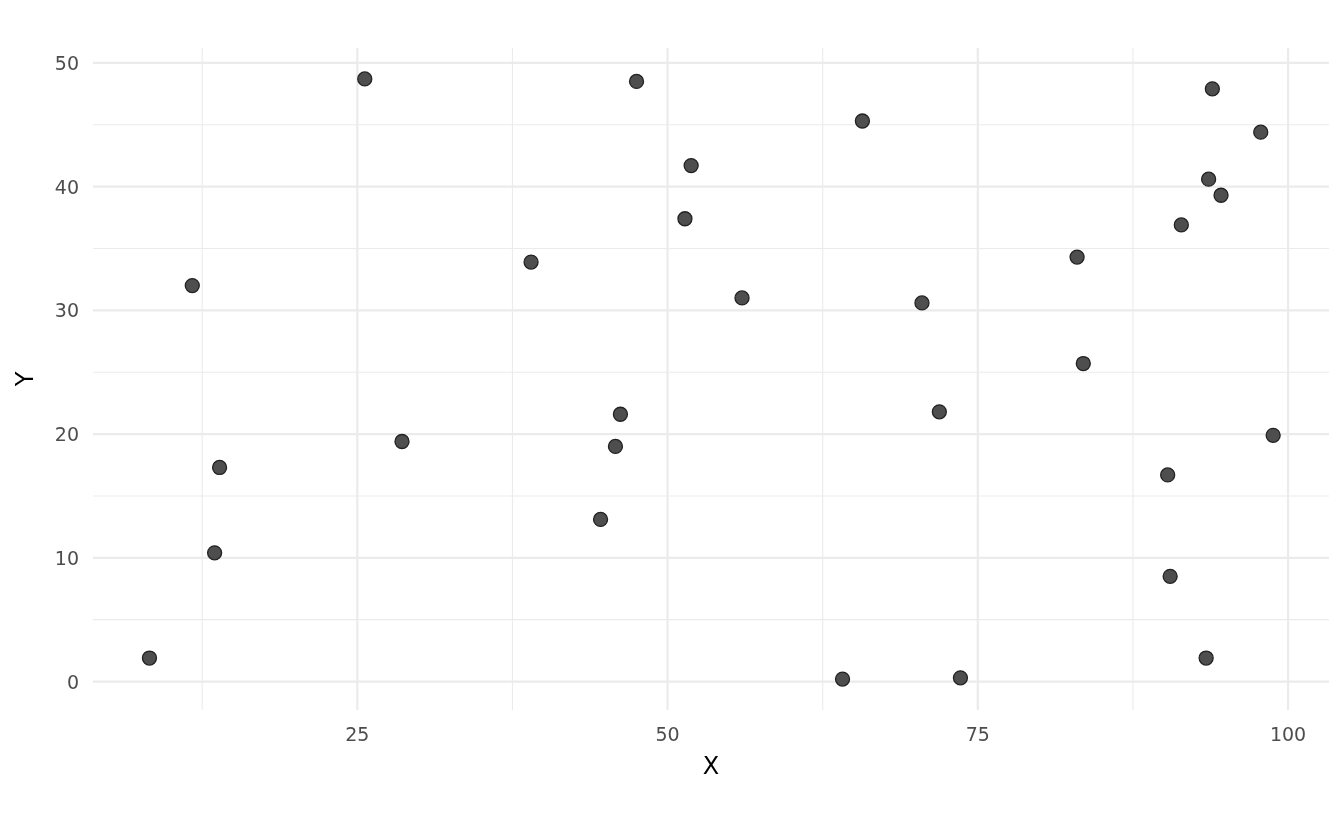  Describe the element at coordinates (66, 310) in the screenshot. I see `y-tick-label: 30` at that location.